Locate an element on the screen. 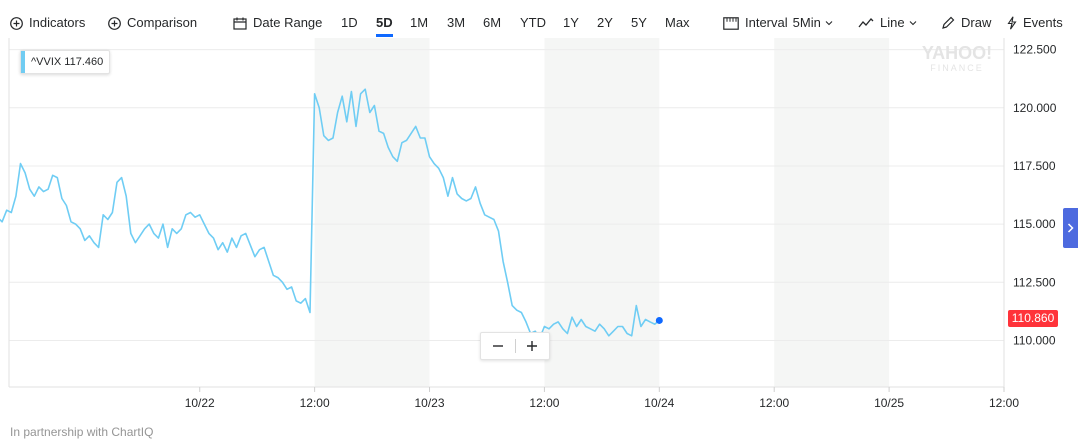 This screenshot has width=1086, height=441. date-range-button: Date Range is located at coordinates (277, 23).